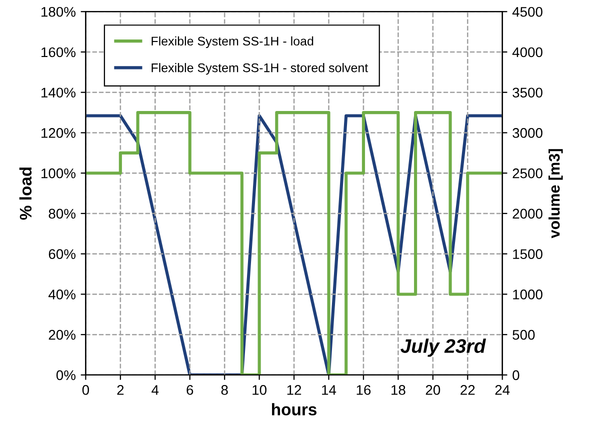  What do you see at coordinates (555, 193) in the screenshot?
I see `y2-axis-title: volume [m3]` at bounding box center [555, 193].